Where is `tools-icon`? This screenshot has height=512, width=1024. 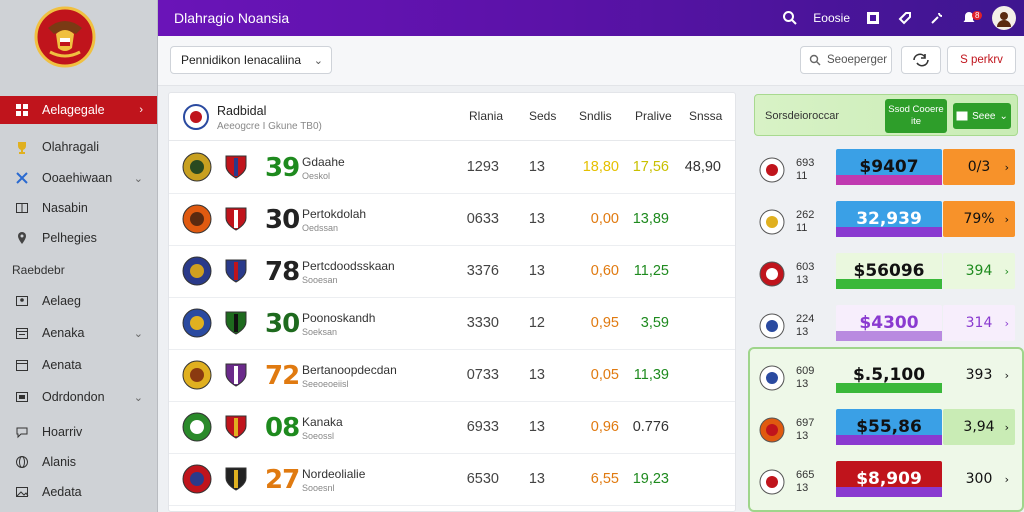 tools-icon is located at coordinates (937, 18).